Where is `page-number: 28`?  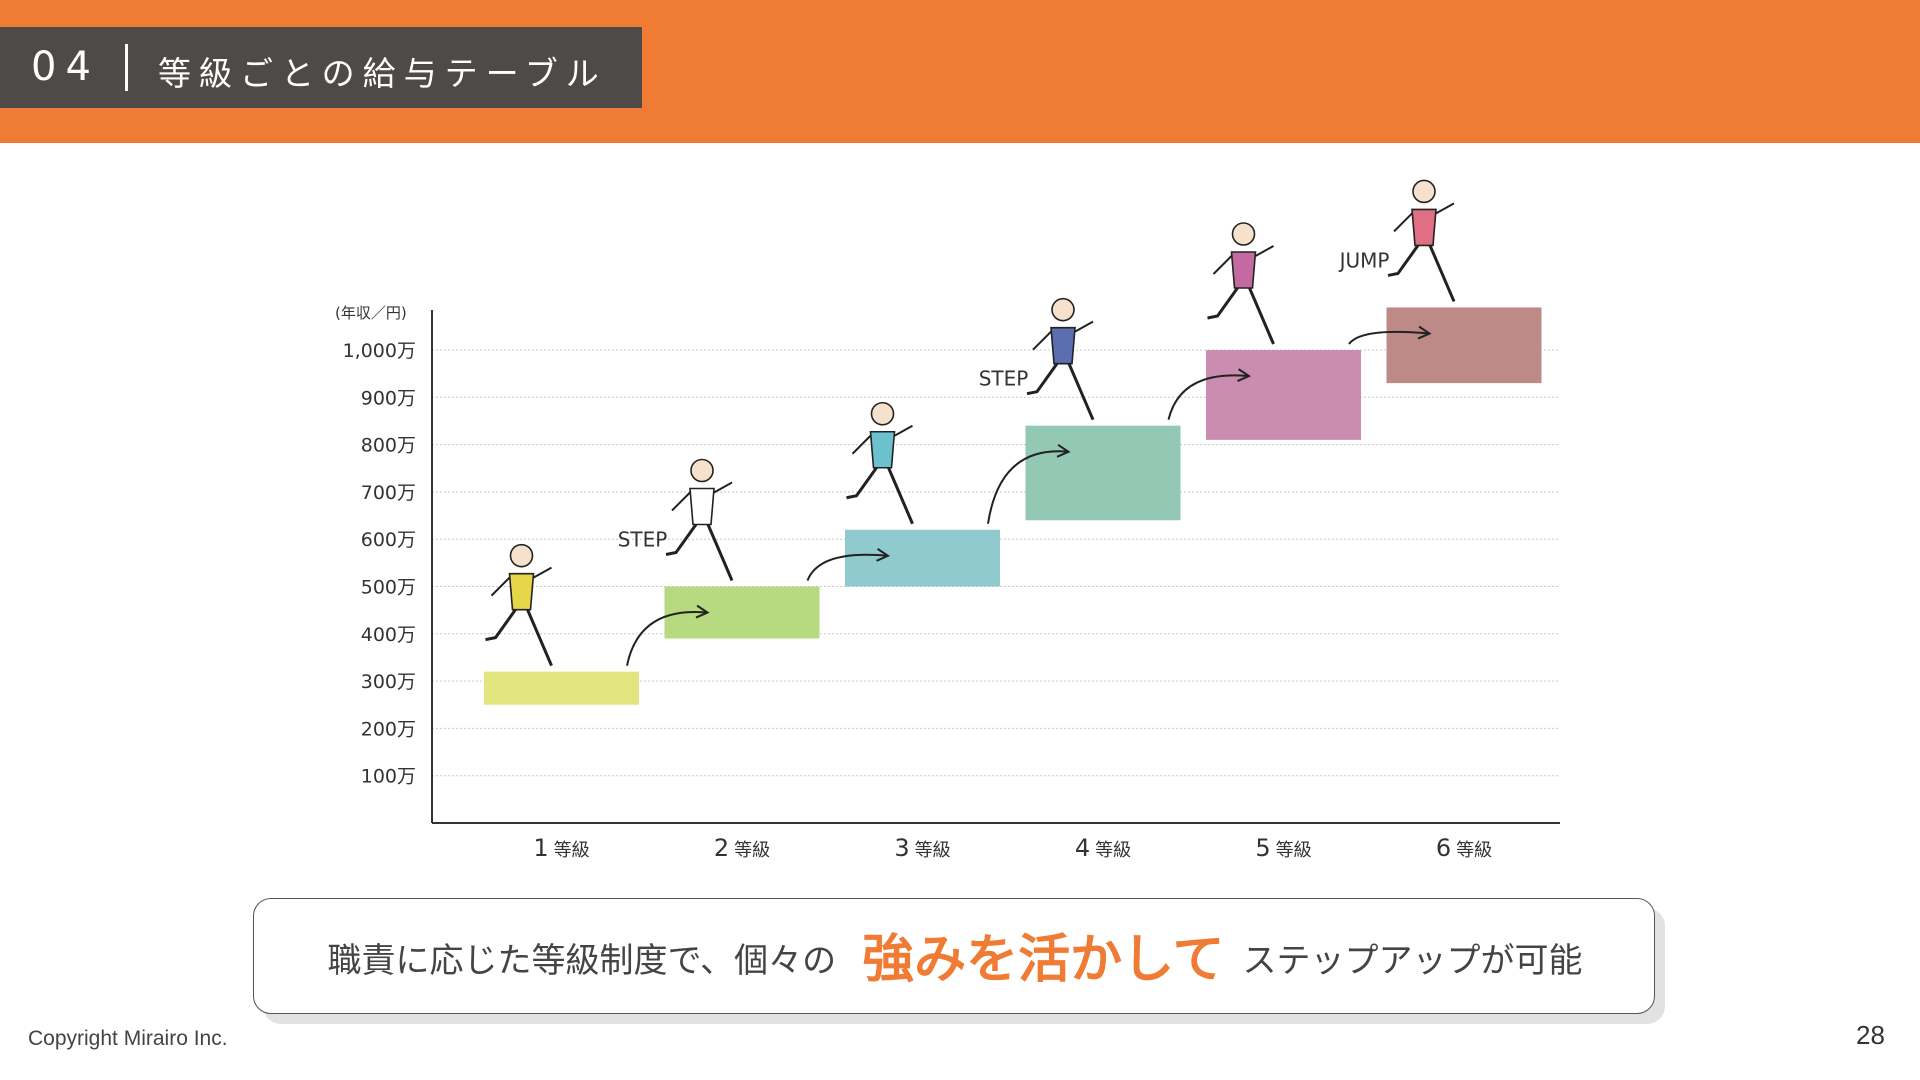
page-number: 28 is located at coordinates (1870, 1035).